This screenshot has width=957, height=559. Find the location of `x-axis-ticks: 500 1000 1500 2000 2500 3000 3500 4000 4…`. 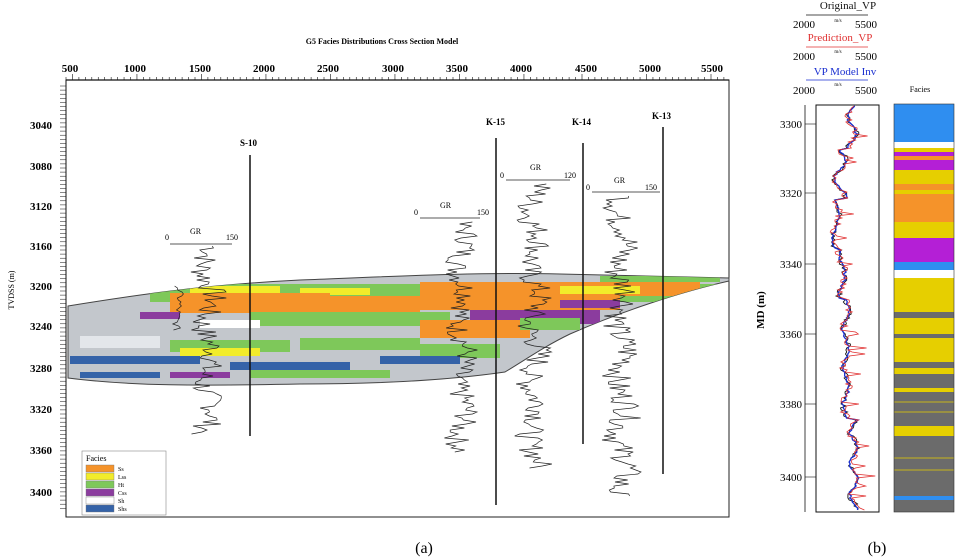

x-axis-ticks: 500 1000 1500 2000 2500 3000 3500 4000 4… is located at coordinates (393, 69).